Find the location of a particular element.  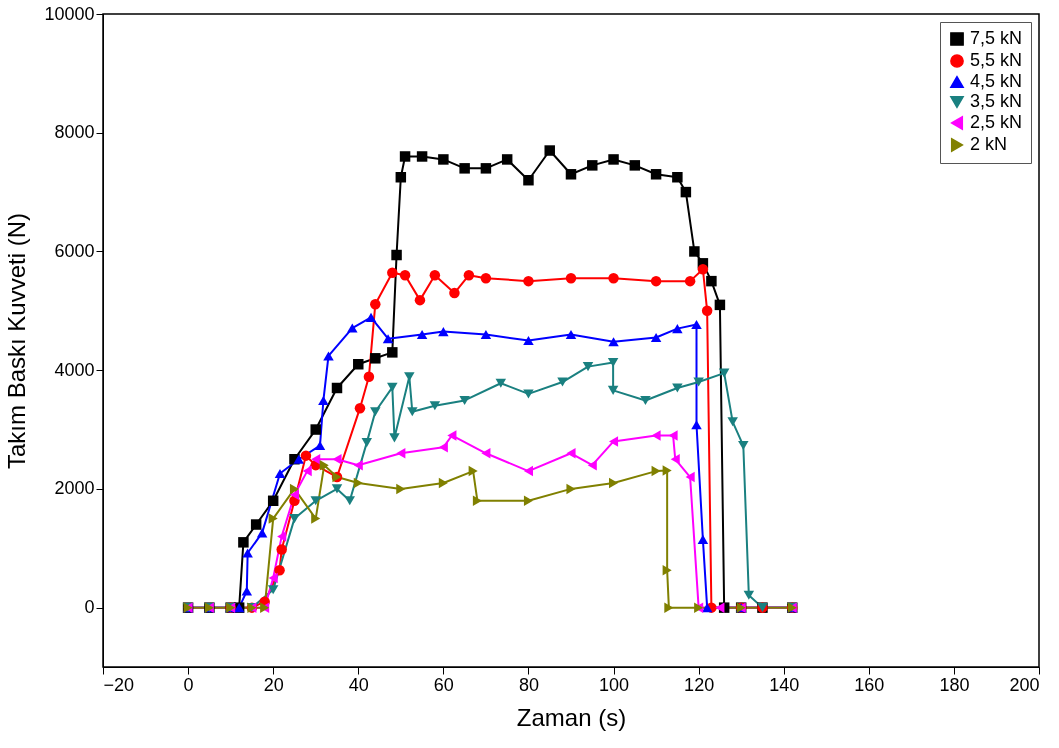

legend-label: 2 kN is located at coordinates (989, 144).